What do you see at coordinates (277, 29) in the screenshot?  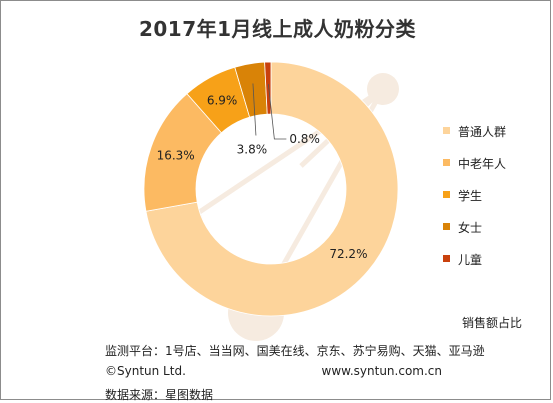 I see `chart-title: 2017年1月线上成人奶粉分类` at bounding box center [277, 29].